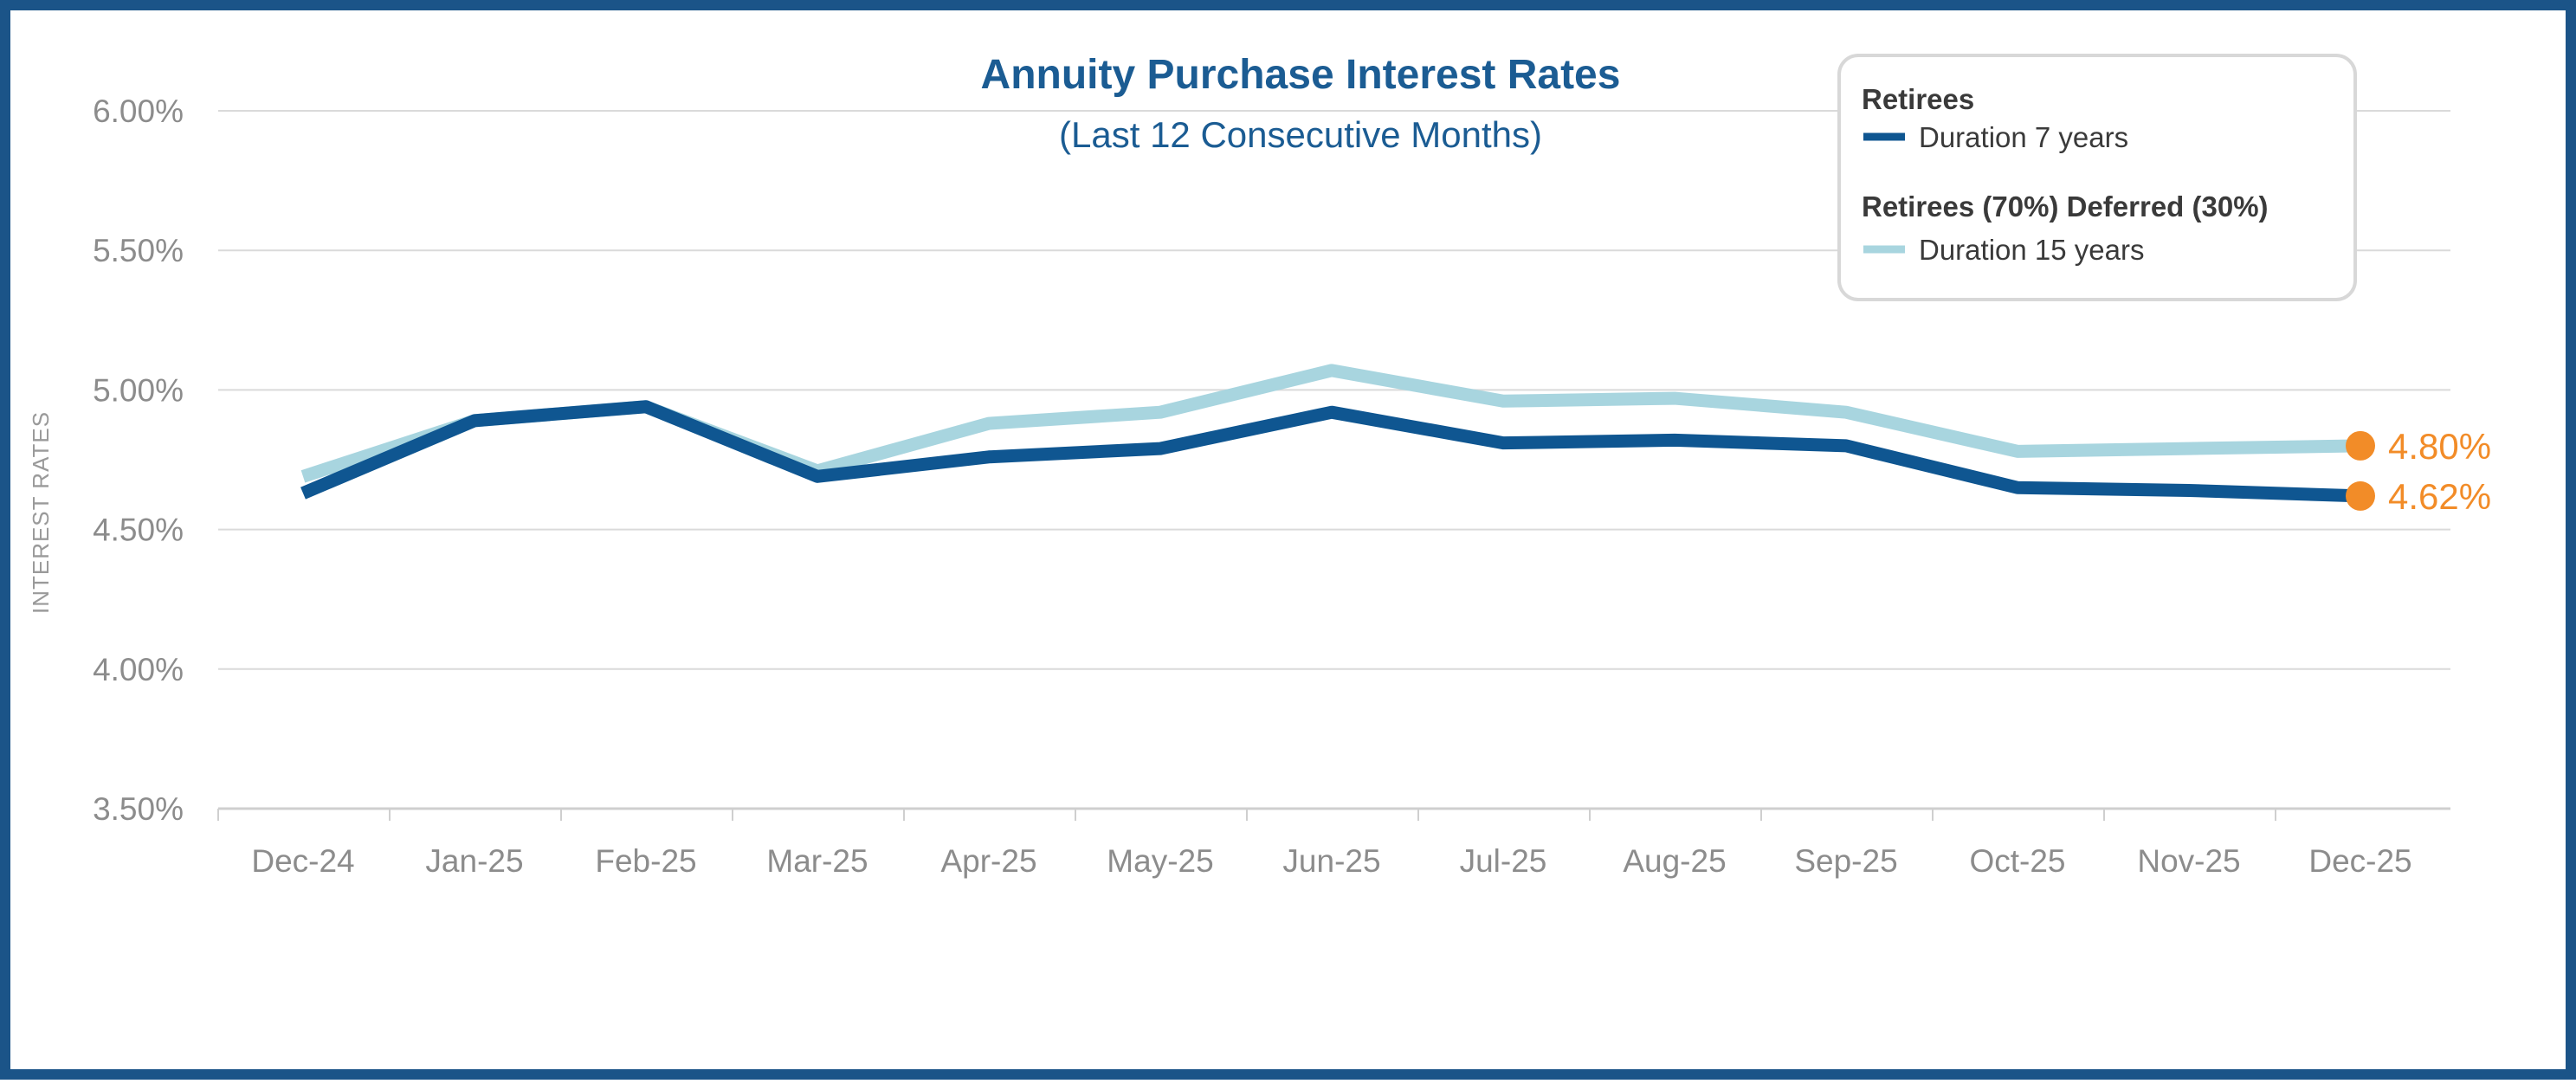  I want to click on series-lines, so click(1330, 433).